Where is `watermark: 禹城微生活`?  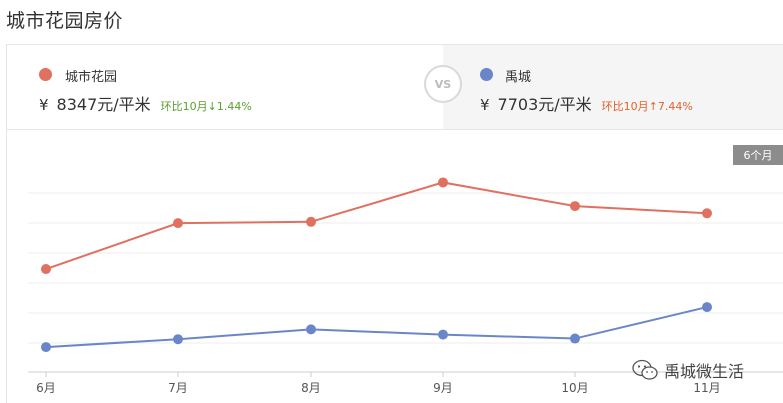 watermark: 禹城微生活 is located at coordinates (688, 370).